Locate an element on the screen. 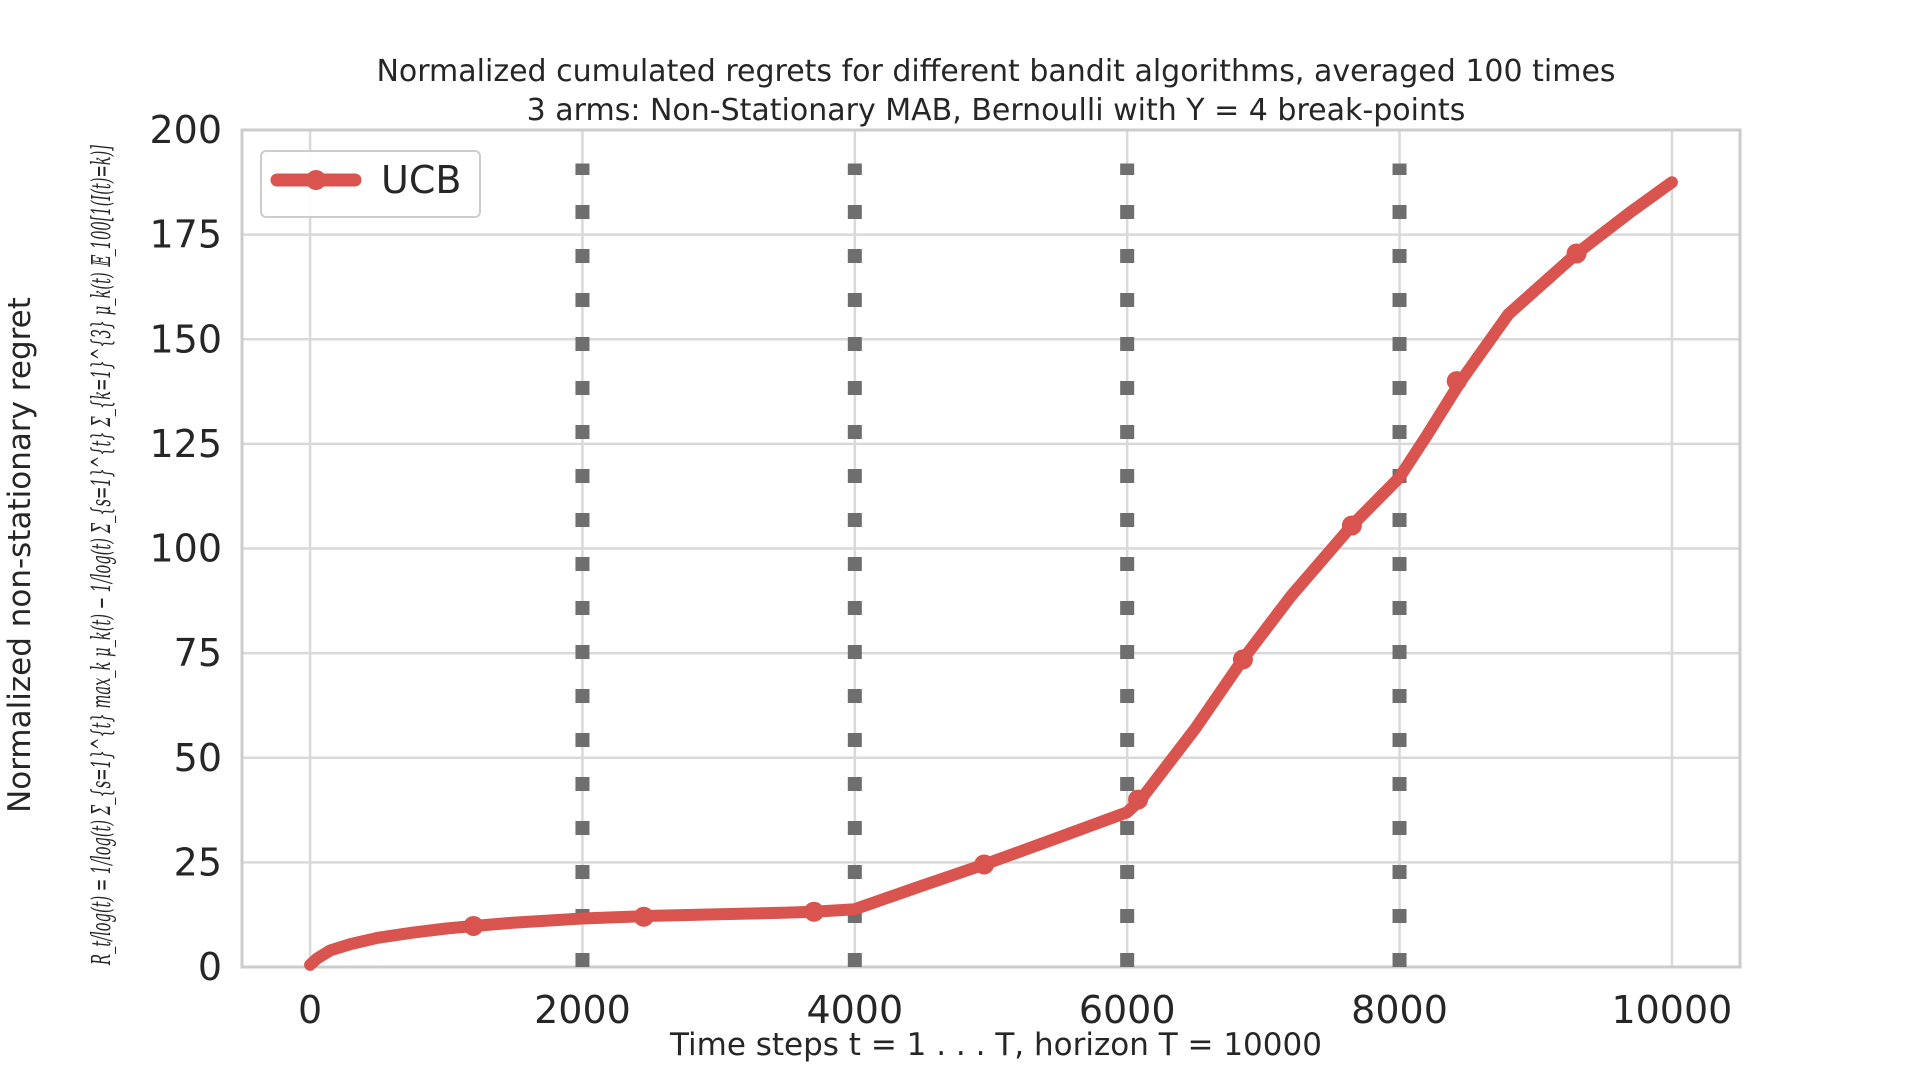 Image resolution: width=1920 pixels, height=1080 pixels. y-axis-label: Normalized non-stationary regret is located at coordinates (20, 555).